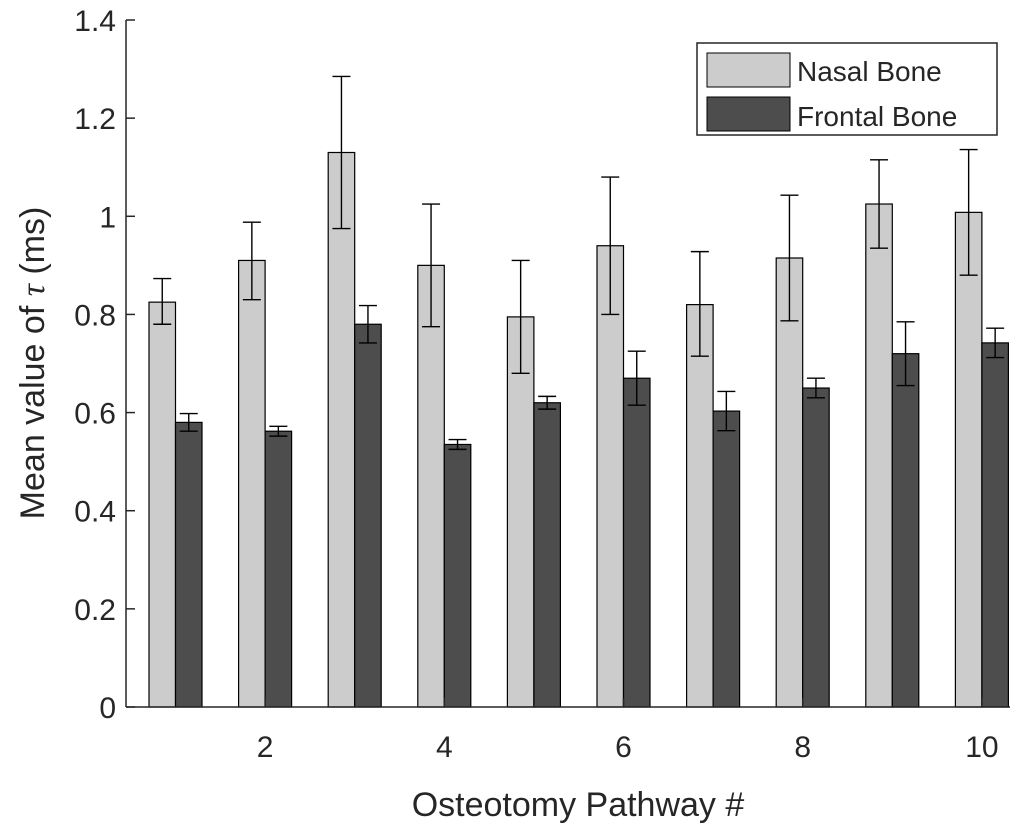 Image resolution: width=1016 pixels, height=827 pixels. Describe the element at coordinates (877, 116) in the screenshot. I see `legend-label-frontal-bone: Frontal Bone` at that location.